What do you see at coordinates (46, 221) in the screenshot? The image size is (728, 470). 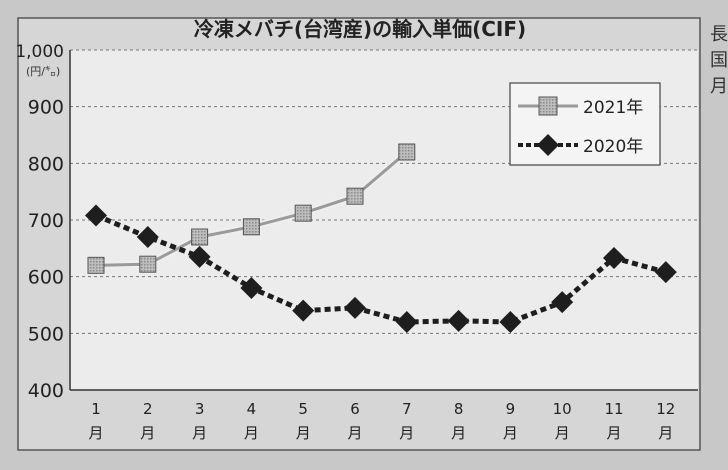 I see `y-tick-label: 700` at bounding box center [46, 221].